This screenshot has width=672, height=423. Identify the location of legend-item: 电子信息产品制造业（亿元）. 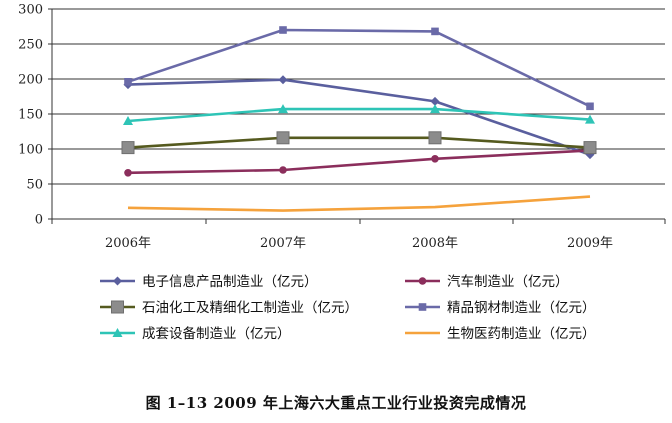
(209, 281).